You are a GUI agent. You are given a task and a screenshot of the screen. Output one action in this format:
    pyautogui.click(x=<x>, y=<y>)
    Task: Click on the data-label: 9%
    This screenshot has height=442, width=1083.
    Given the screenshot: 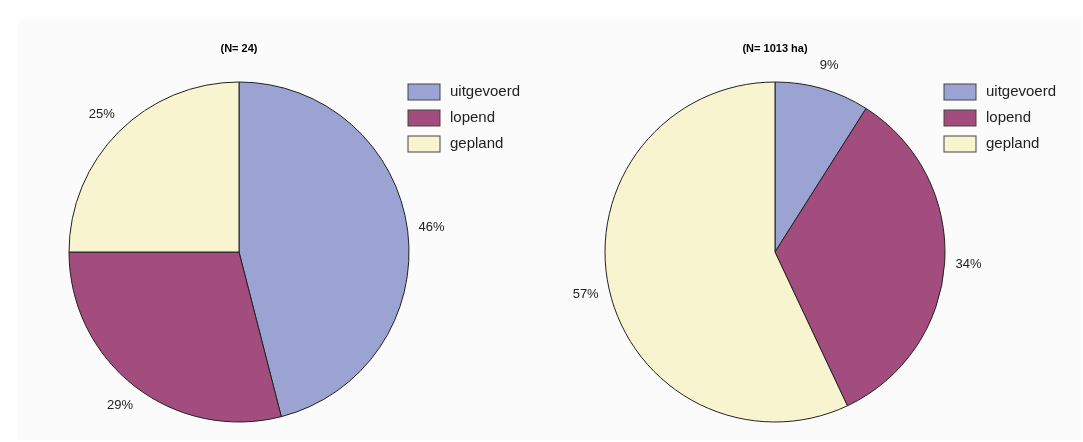 What is the action you would take?
    pyautogui.click(x=829, y=65)
    